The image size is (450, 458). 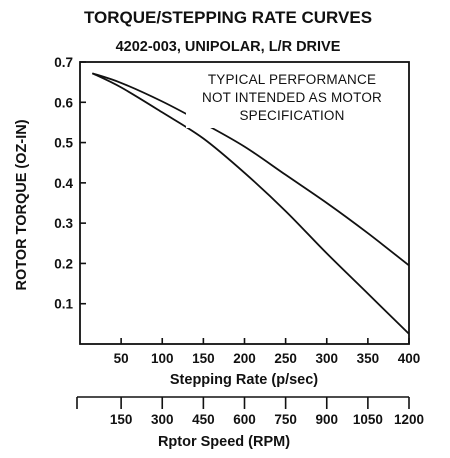 What do you see at coordinates (121, 419) in the screenshot?
I see `secondary-tick-label: 150` at bounding box center [121, 419].